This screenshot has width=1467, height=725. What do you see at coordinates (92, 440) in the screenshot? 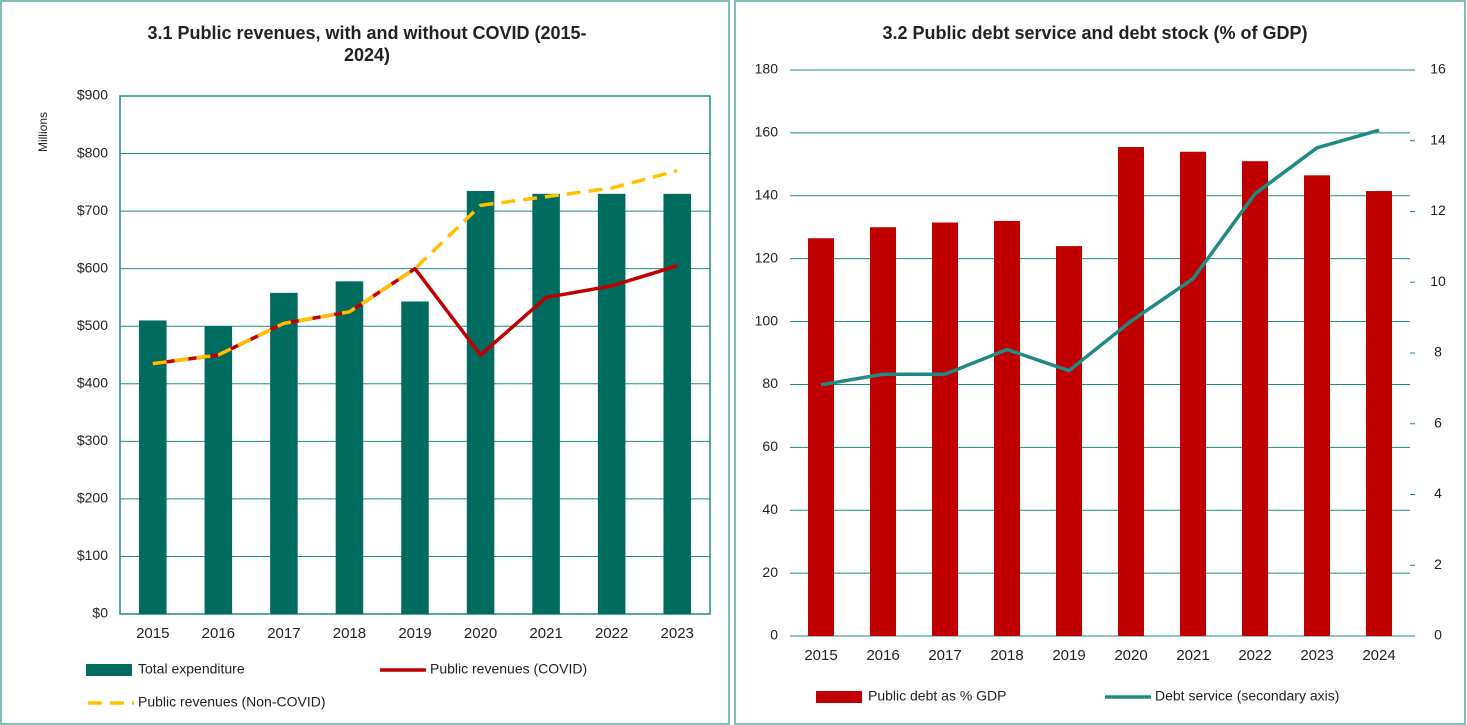
I see `y-tick-label: $300` at bounding box center [92, 440].